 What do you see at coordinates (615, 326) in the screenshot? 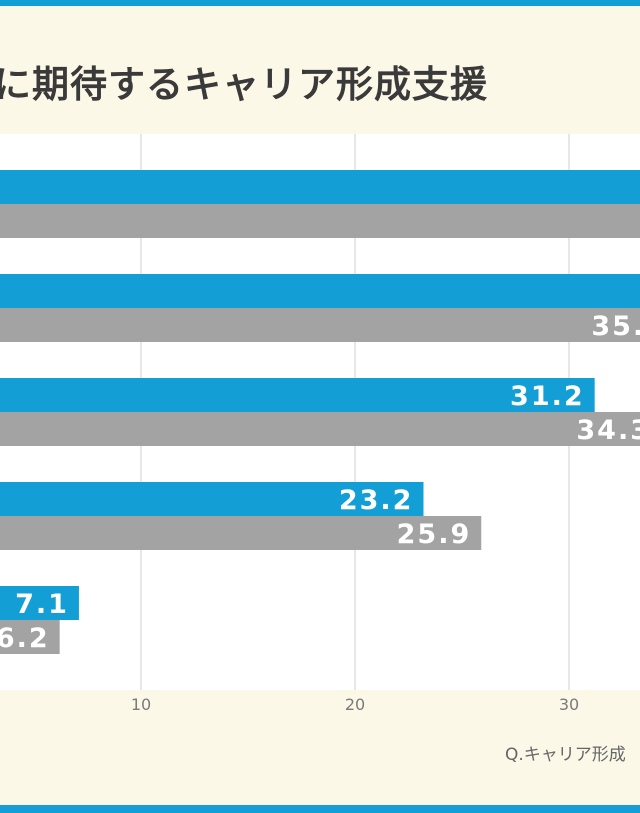
I see `data-label-item2-series-2: 35.0` at bounding box center [615, 326].